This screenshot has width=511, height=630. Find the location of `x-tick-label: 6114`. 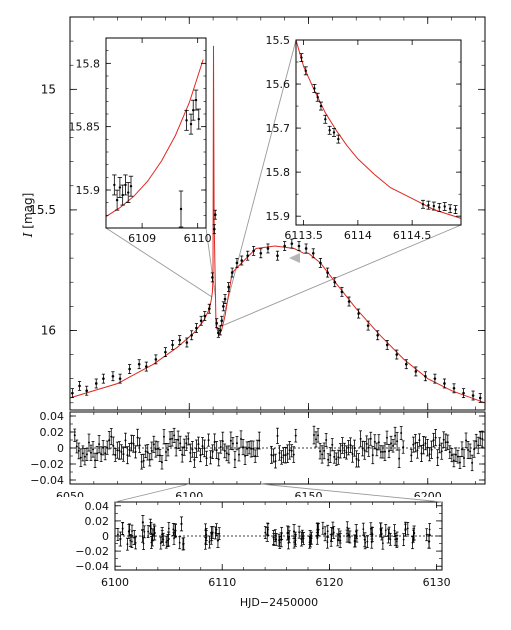

x-tick-label: 6114 is located at coordinates (358, 235).